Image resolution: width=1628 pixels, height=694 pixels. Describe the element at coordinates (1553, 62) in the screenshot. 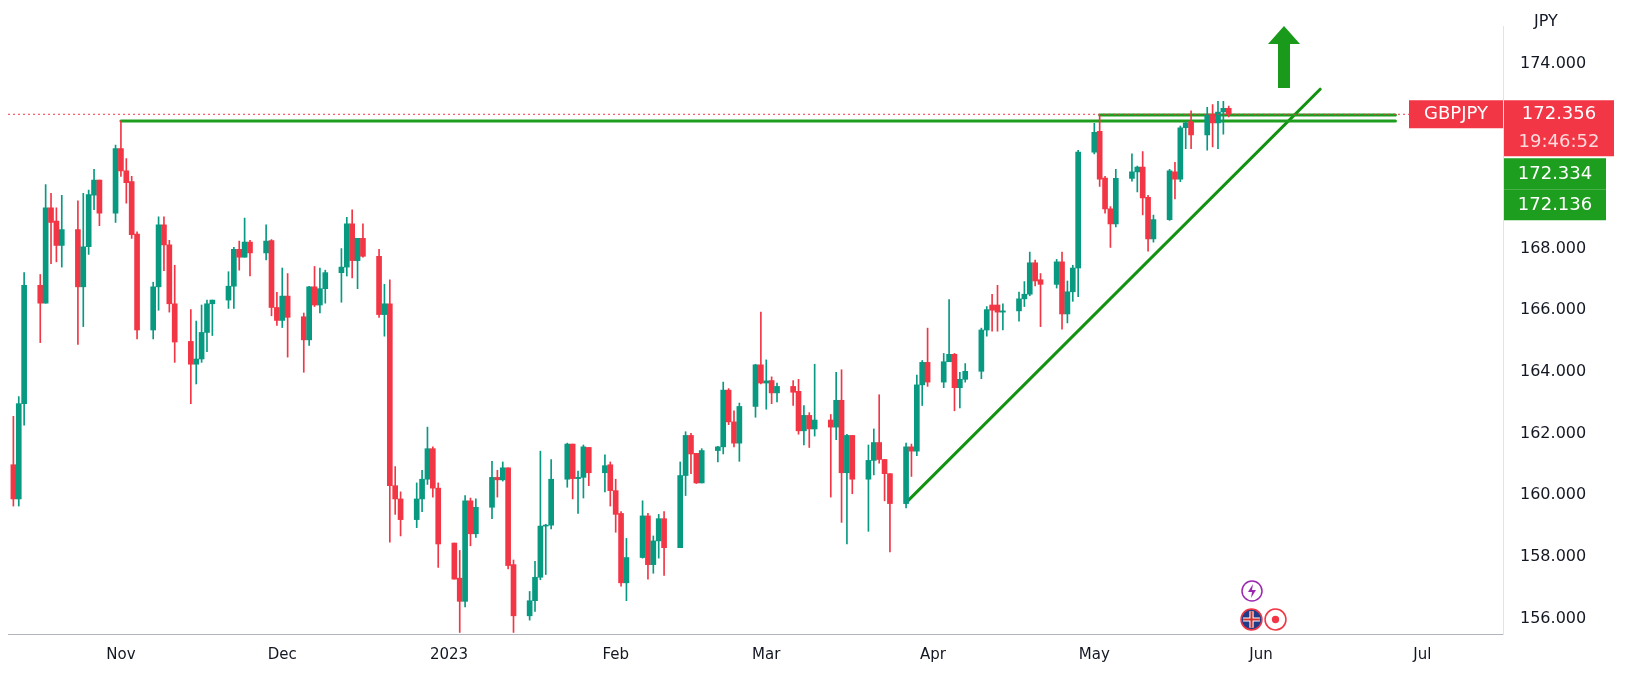

I see `y-tick-label: 174.000` at that location.